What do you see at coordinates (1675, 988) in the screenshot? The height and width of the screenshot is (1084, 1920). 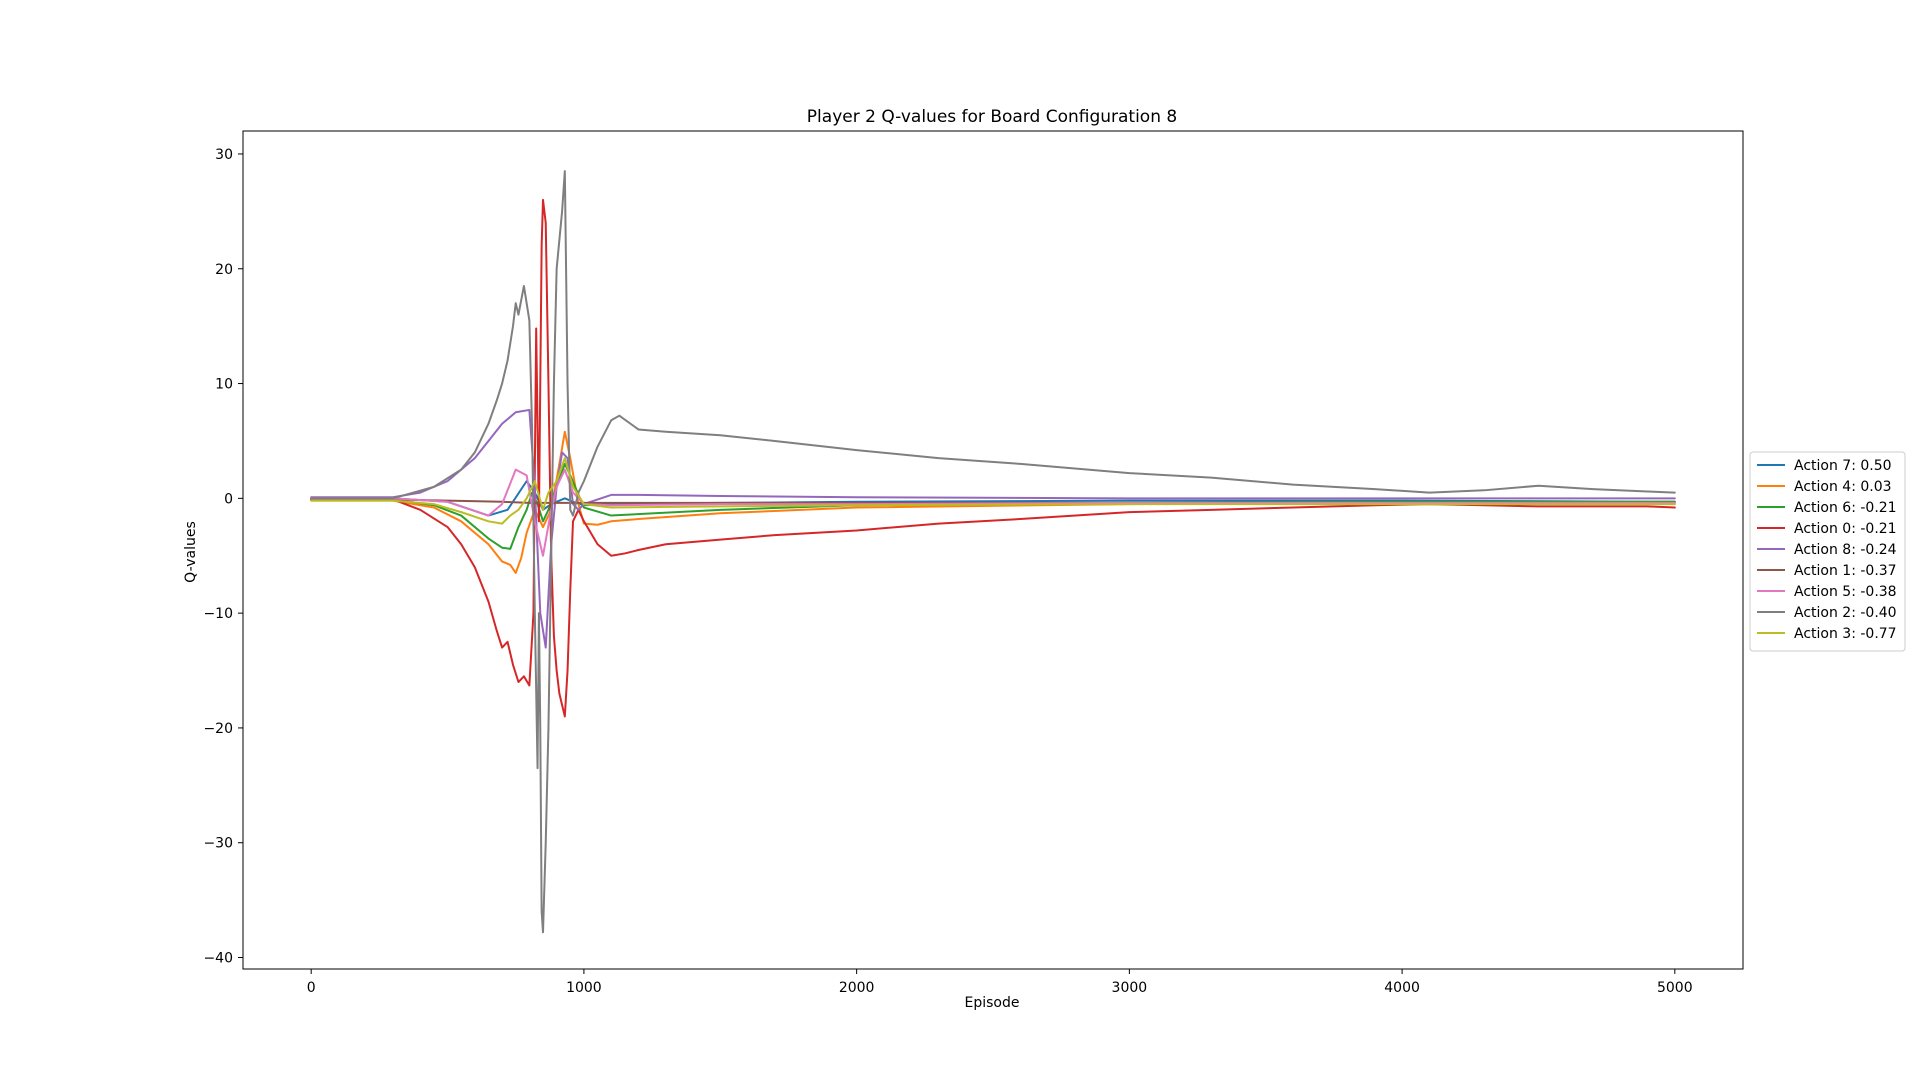 I see `x-tick-label: 5000` at bounding box center [1675, 988].